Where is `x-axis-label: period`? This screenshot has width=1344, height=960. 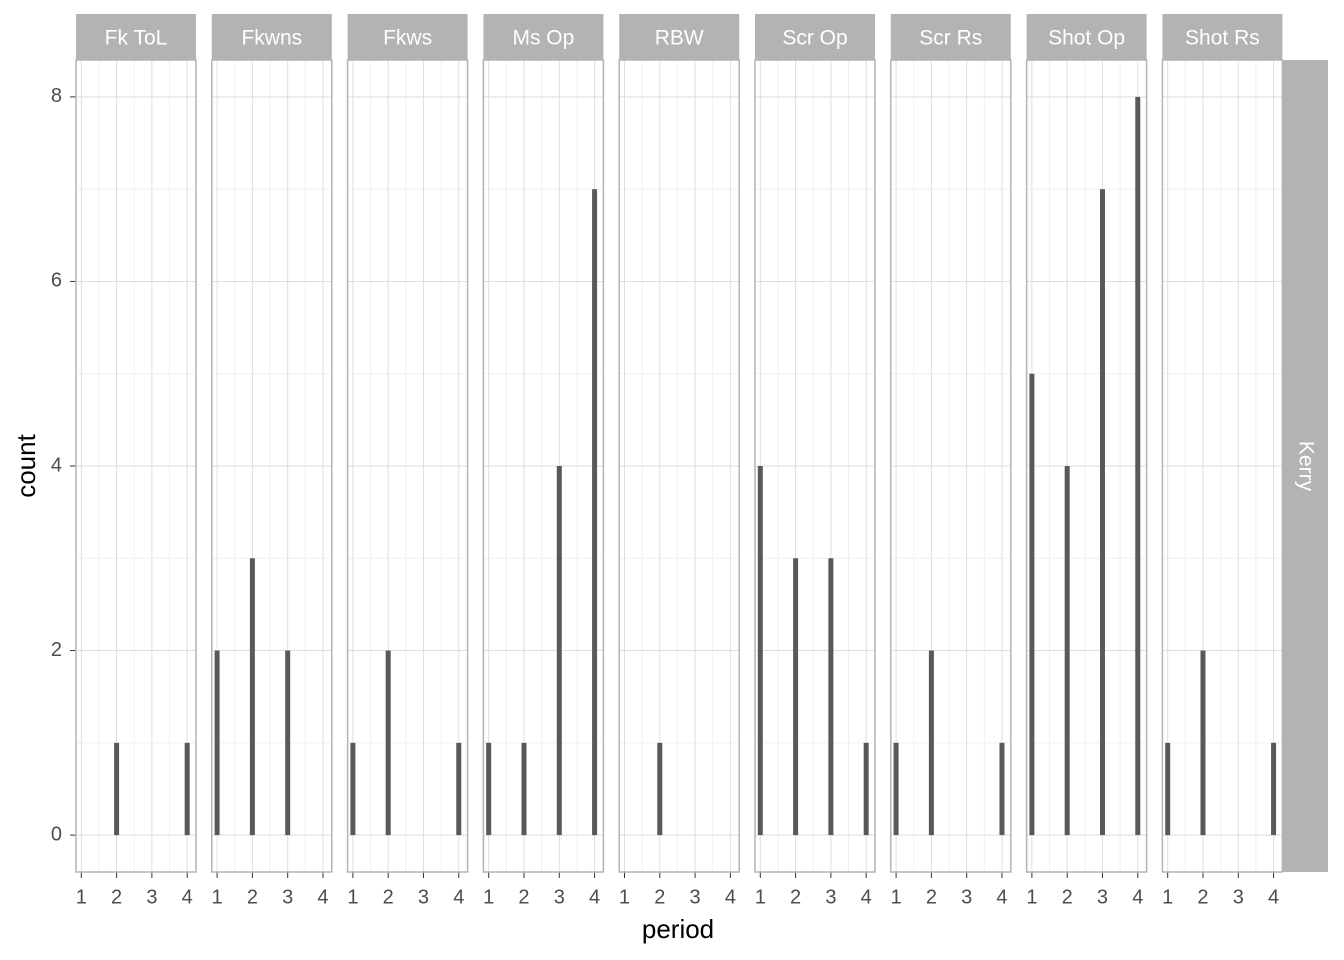 x-axis-label: period is located at coordinates (678, 929).